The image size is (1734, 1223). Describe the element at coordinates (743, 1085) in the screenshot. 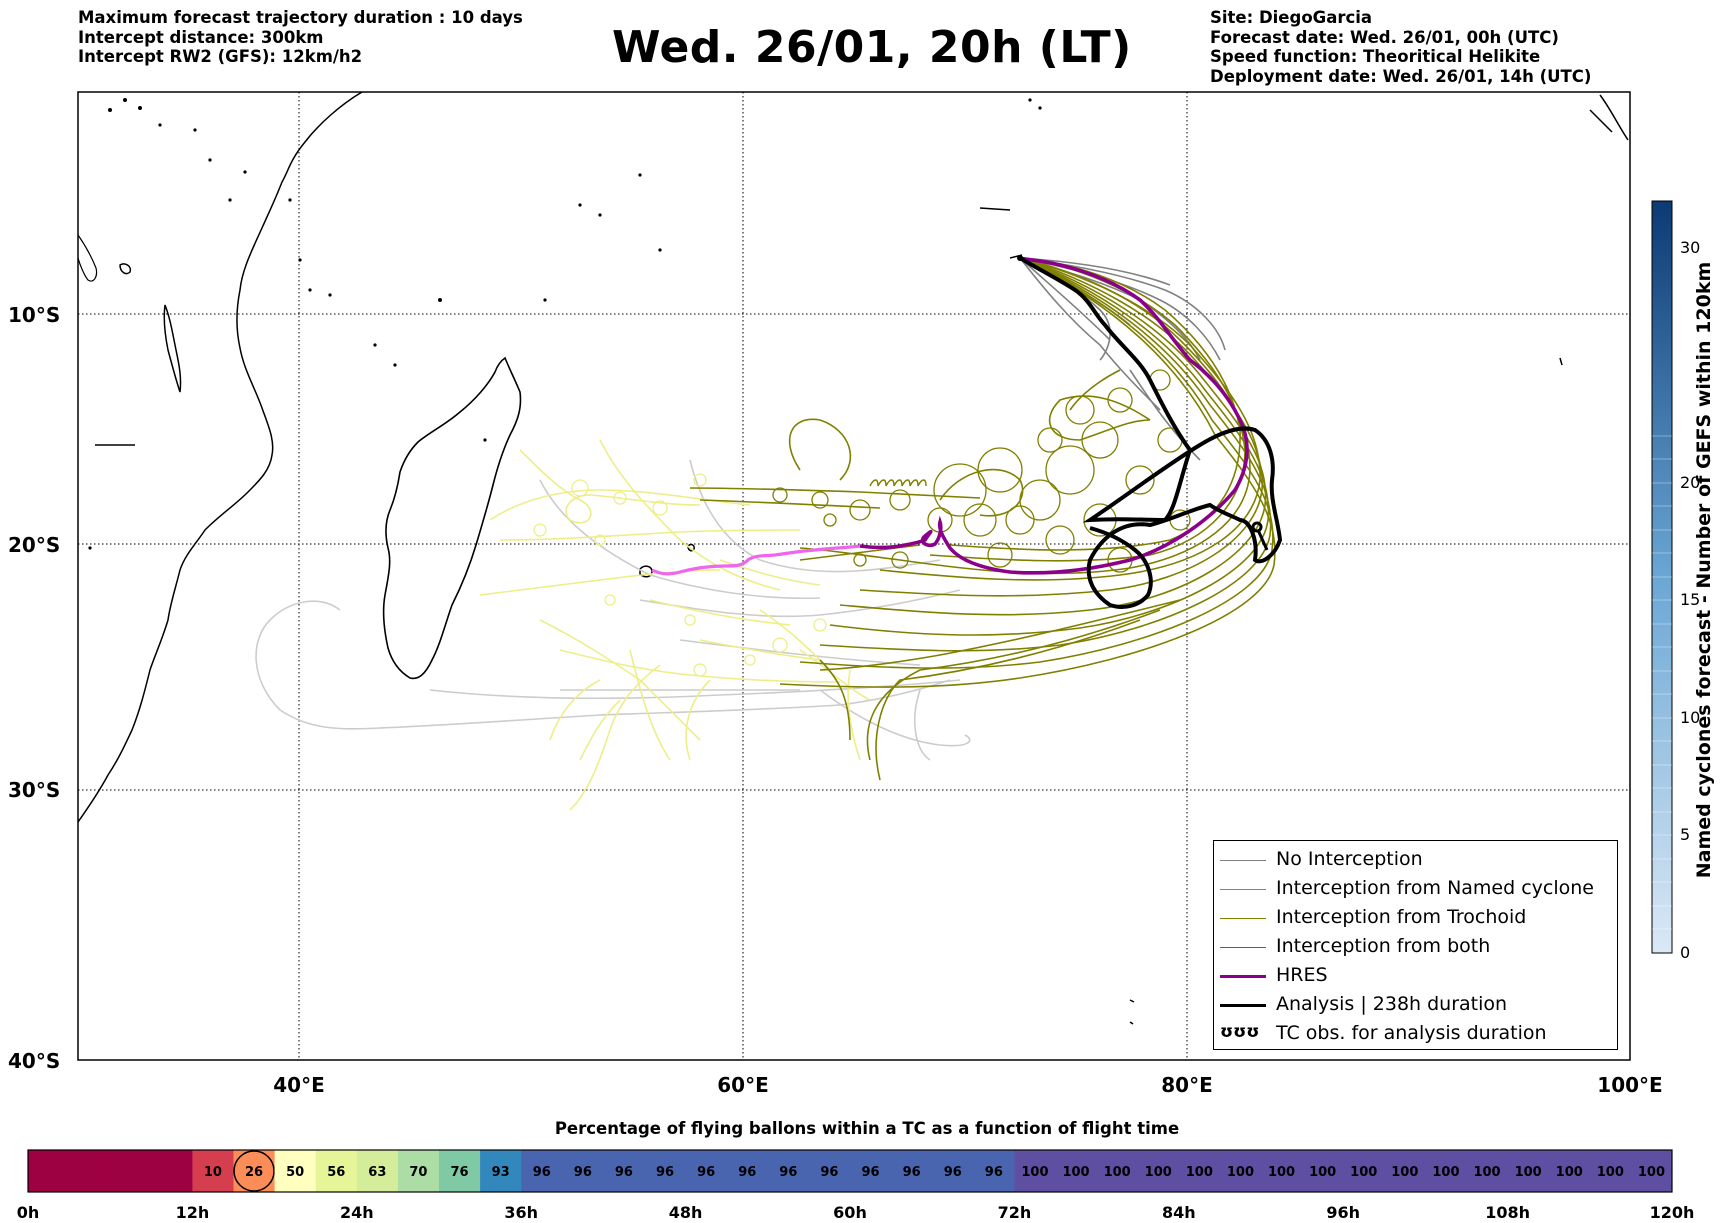

I see `lon-label: 60°E` at that location.